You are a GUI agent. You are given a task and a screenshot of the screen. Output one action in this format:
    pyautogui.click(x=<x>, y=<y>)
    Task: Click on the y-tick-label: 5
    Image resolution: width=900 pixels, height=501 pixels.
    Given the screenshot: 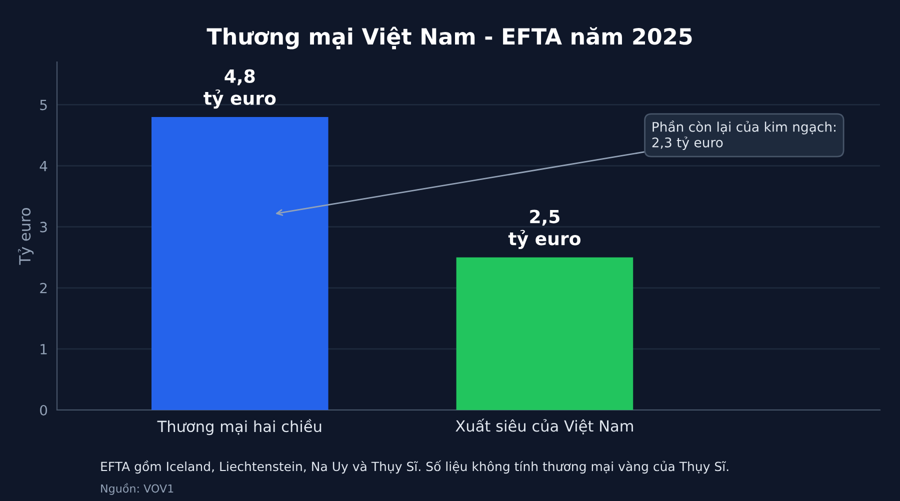 What is the action you would take?
    pyautogui.click(x=43, y=105)
    